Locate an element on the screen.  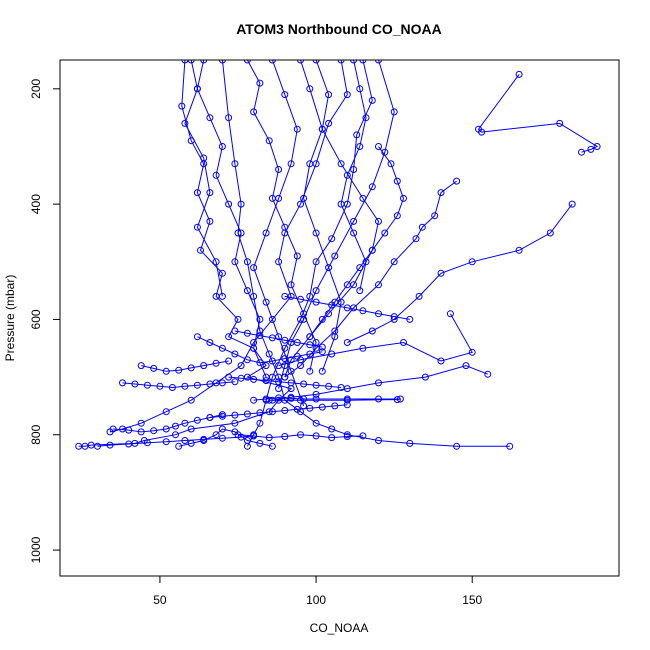
x-tick-label: 150 is located at coordinates (472, 600).